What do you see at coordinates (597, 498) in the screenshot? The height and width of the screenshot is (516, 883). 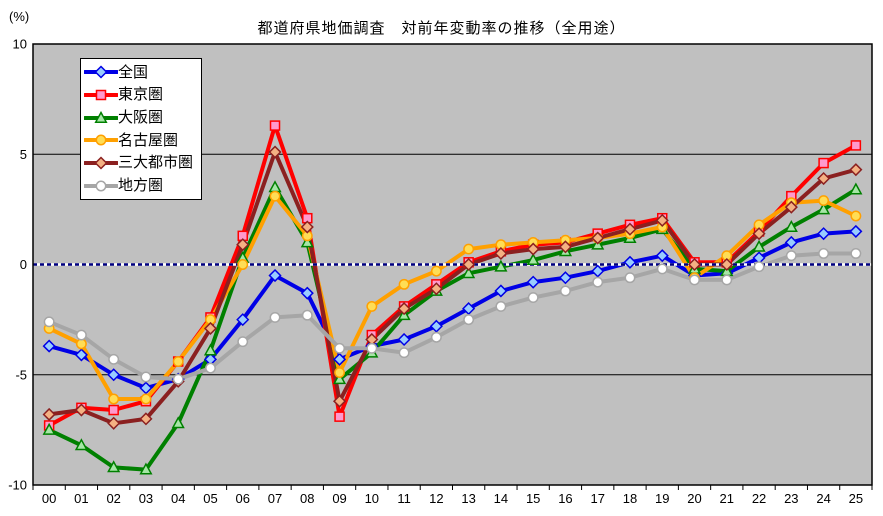 I see `x-axis-tick-label: 17` at bounding box center [597, 498].